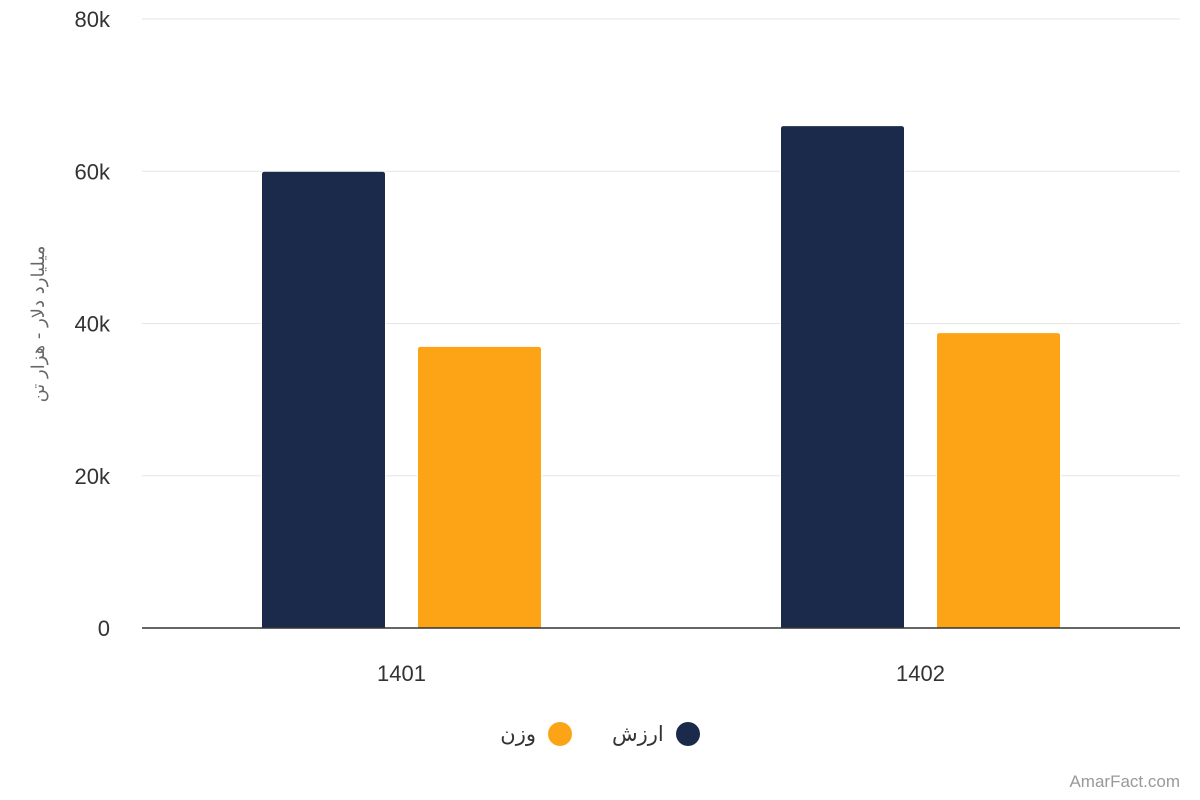 The height and width of the screenshot is (800, 1200). I want to click on legend-item-value: ارزش, so click(656, 734).